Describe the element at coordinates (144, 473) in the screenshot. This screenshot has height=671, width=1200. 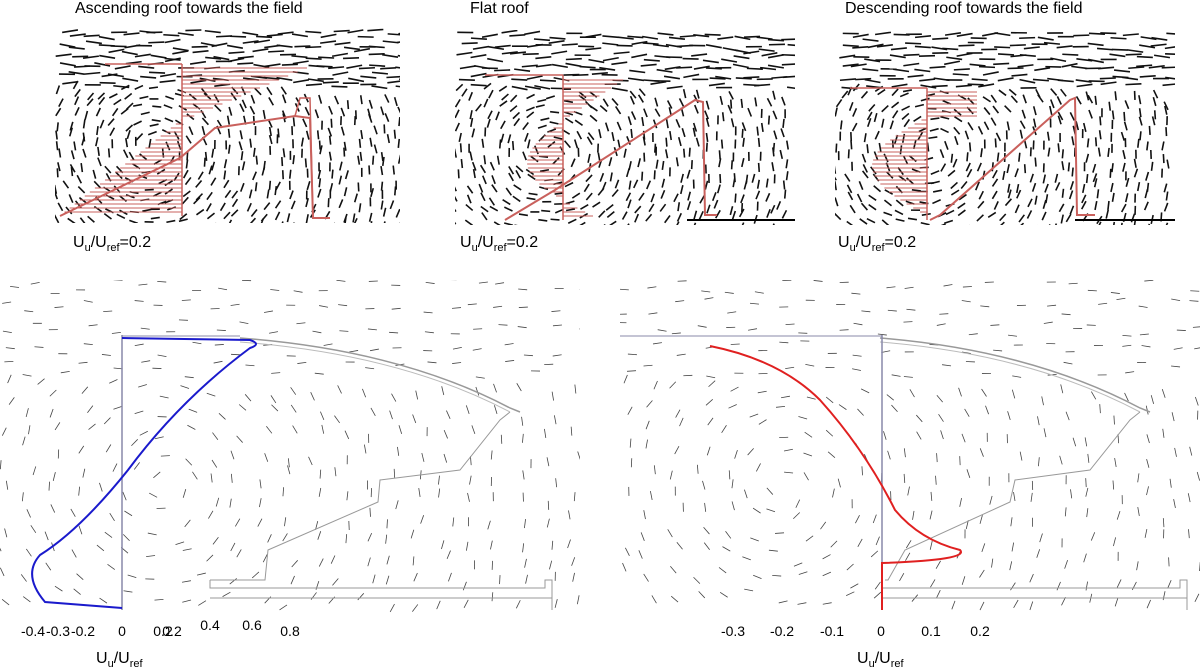
I see `velocity-profile-left` at that location.